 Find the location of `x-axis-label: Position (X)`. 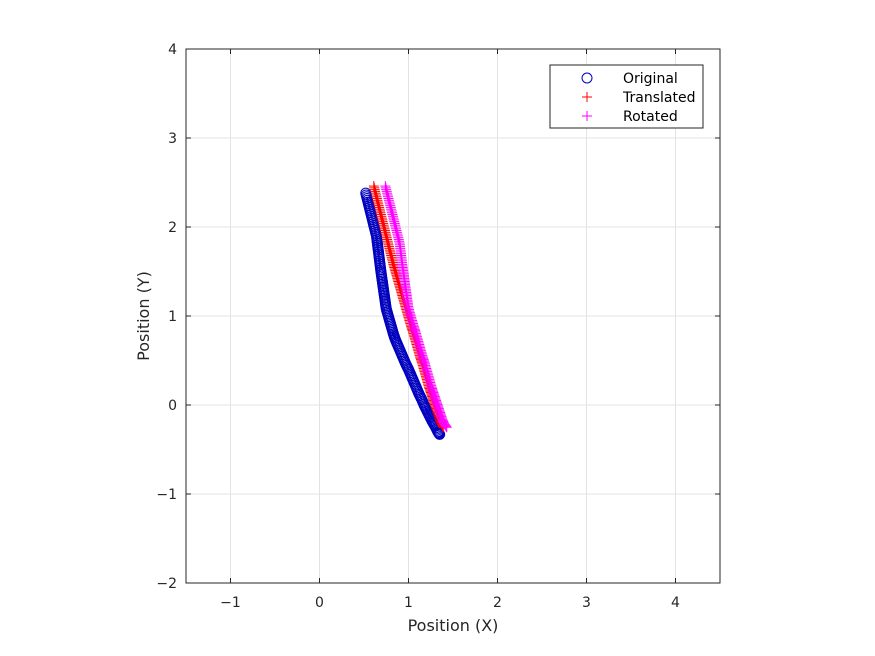

x-axis-label: Position (X) is located at coordinates (453, 625).